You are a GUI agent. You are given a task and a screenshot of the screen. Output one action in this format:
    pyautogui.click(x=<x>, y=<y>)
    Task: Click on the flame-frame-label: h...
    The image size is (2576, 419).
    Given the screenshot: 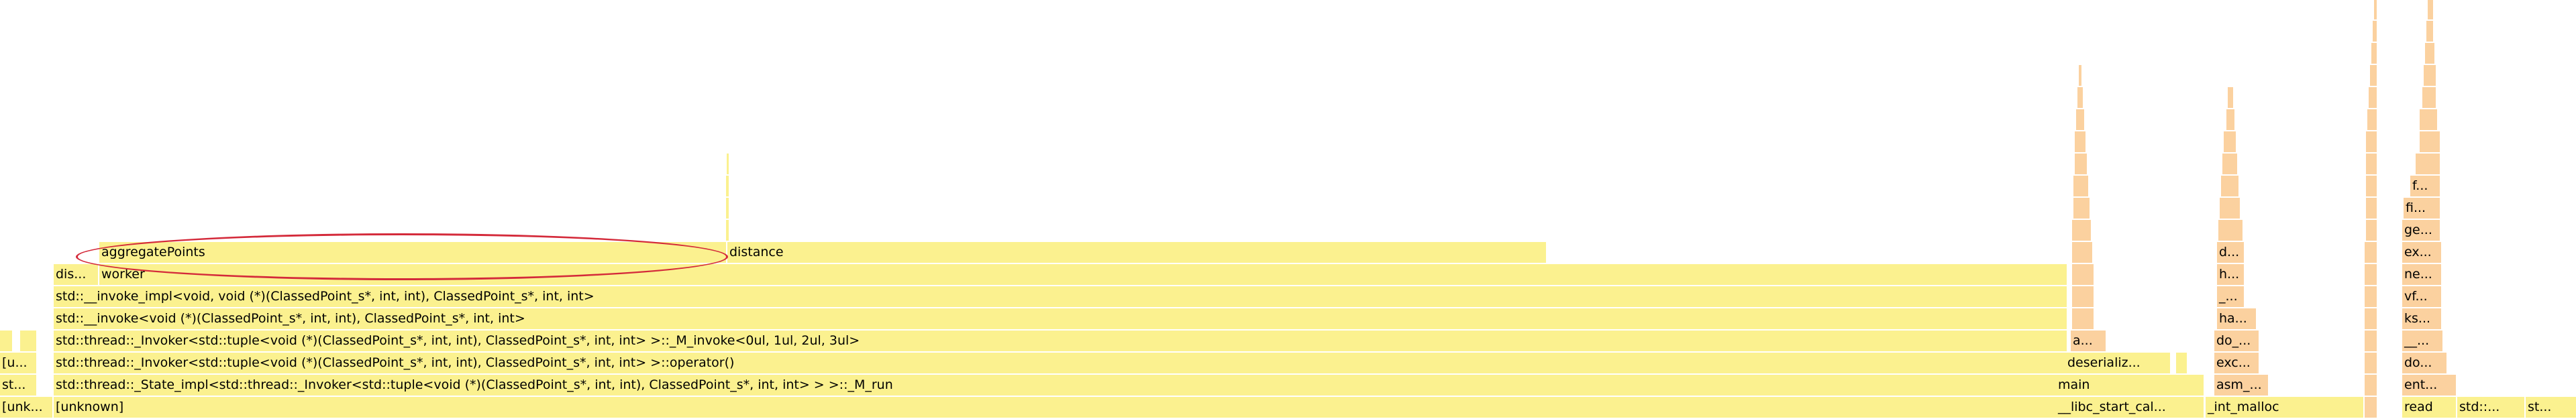 What is the action you would take?
    pyautogui.click(x=2229, y=274)
    